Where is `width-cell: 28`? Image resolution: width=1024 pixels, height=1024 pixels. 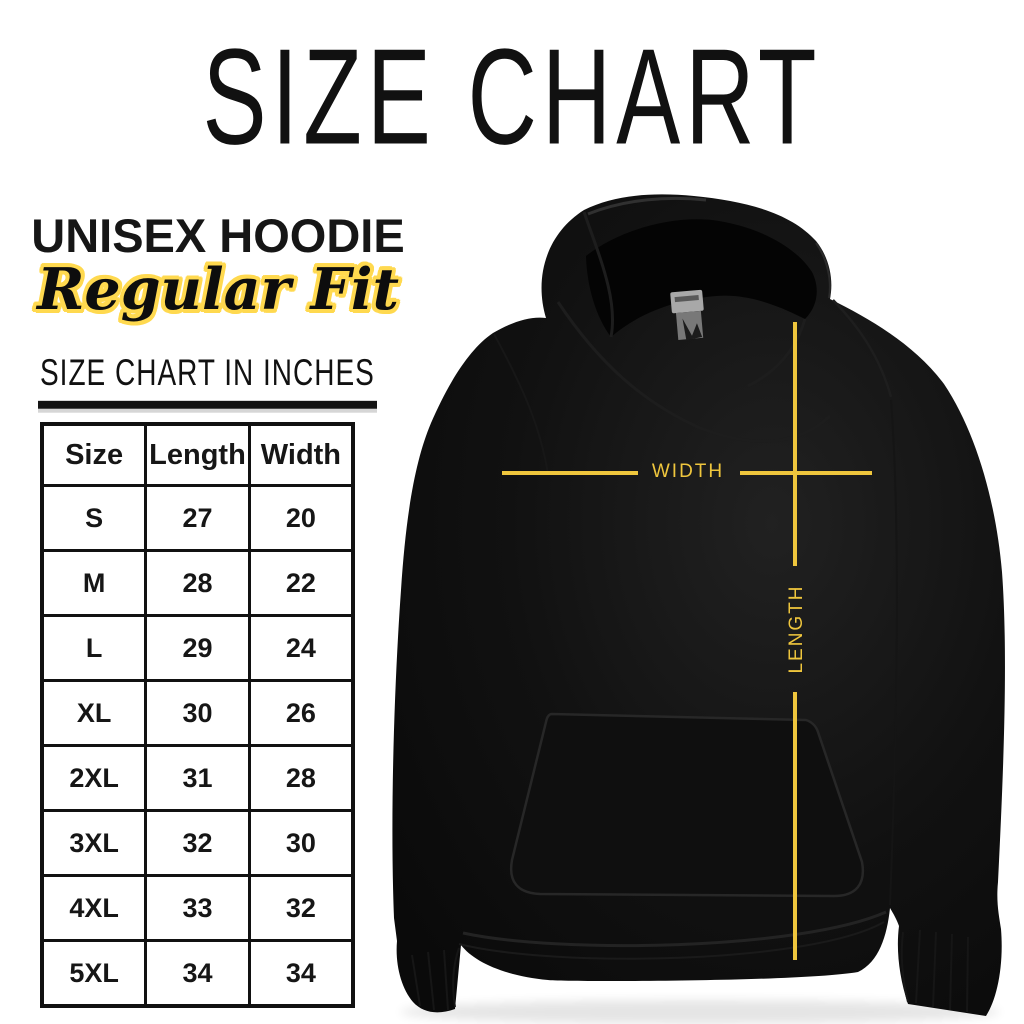 width-cell: 28 is located at coordinates (301, 778).